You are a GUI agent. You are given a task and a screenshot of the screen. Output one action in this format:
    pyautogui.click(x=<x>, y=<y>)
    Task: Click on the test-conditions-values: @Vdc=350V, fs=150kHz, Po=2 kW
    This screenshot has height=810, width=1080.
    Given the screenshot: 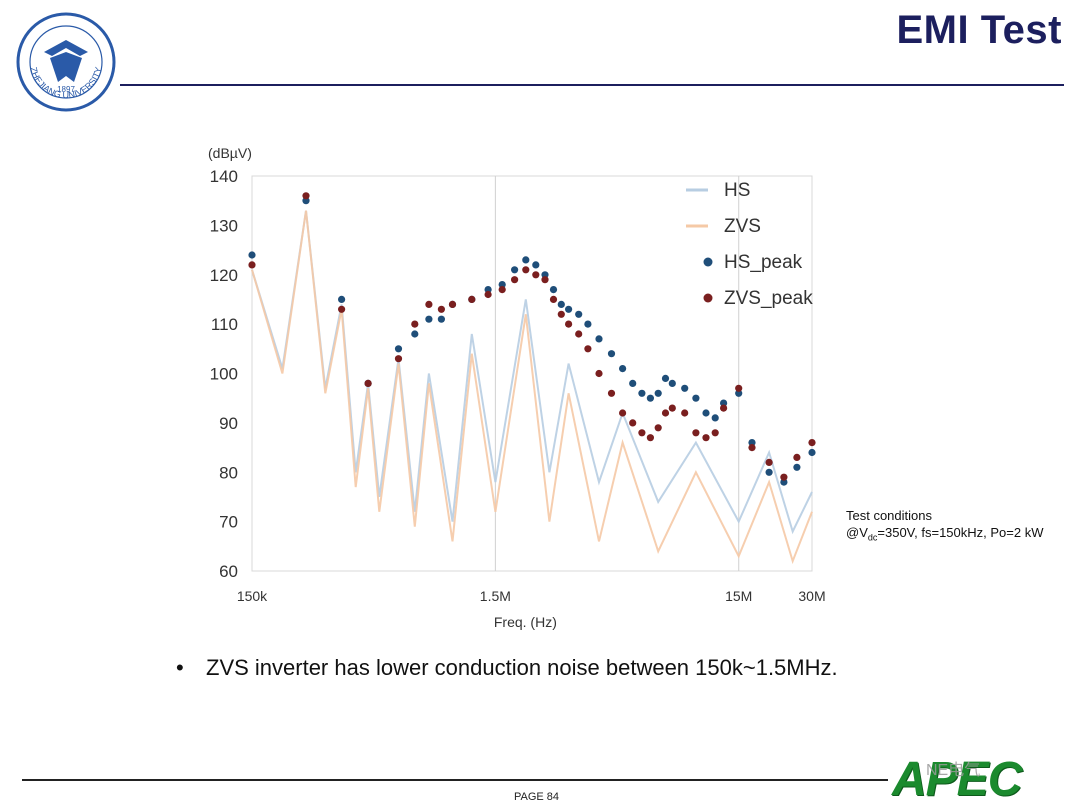 What is the action you would take?
    pyautogui.click(x=956, y=535)
    